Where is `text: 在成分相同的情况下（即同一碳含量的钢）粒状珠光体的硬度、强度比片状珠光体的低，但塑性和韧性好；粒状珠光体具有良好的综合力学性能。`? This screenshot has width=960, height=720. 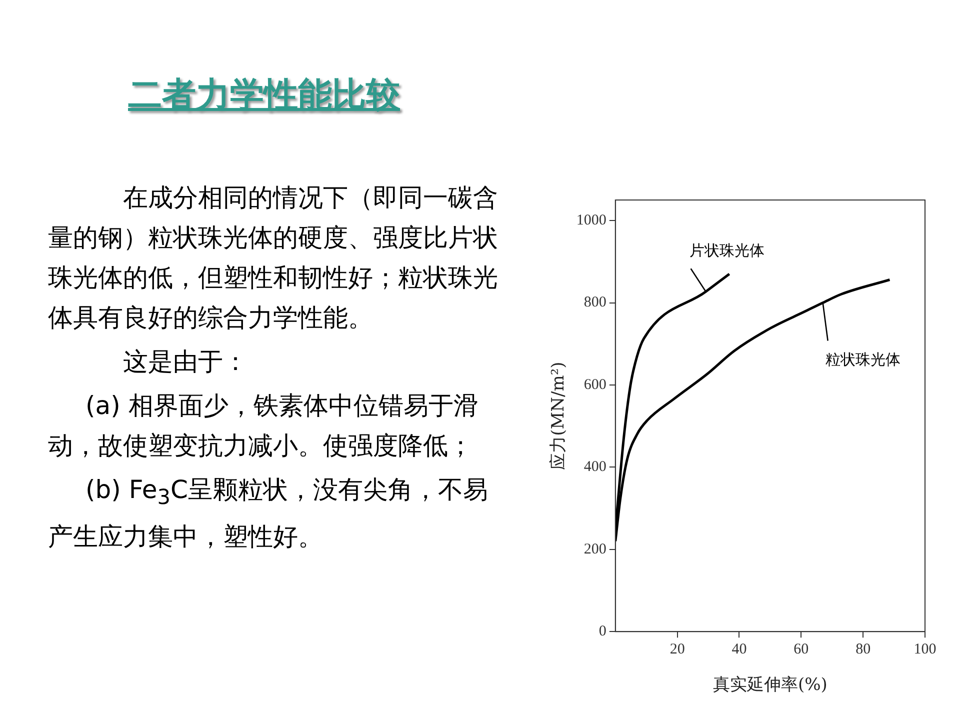 text: 在成分相同的情况下（即同一碳含量的钢）粒状珠光体的硬度、强度比片状珠光体的低，但塑性和韧性好；粒状珠光体具有良好的综合力学性能。 is located at coordinates (273, 258).